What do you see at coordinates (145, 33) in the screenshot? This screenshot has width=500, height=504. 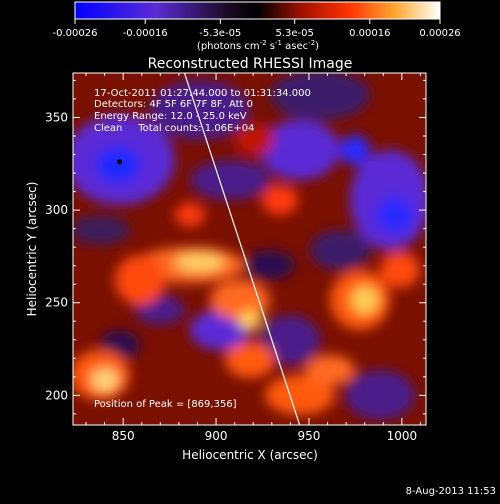 I see `colorbar-tick-label: -0.00016` at bounding box center [145, 33].